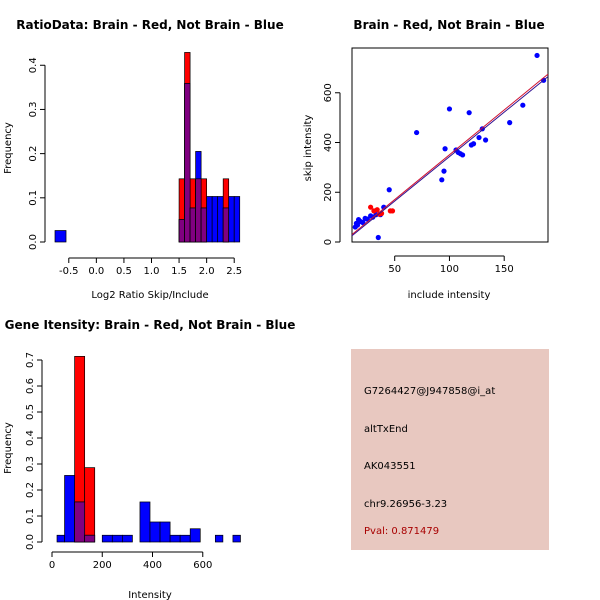 The height and width of the screenshot is (600, 600). What do you see at coordinates (124, 271) in the screenshot?
I see `x-tick-label: 0.5` at bounding box center [124, 271].